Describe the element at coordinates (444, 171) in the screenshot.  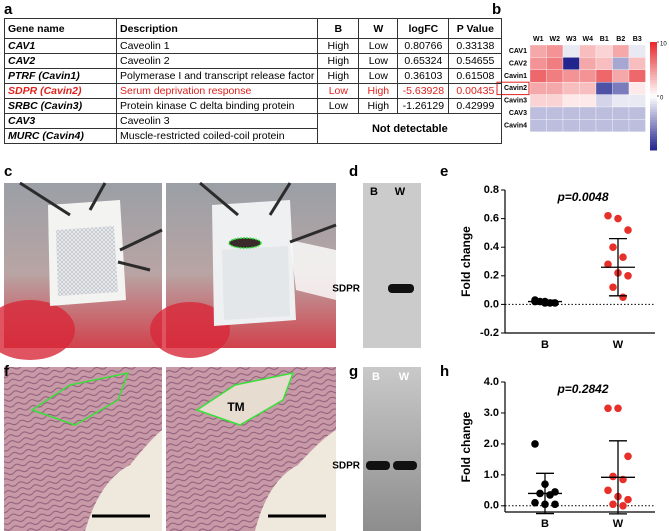
I see `panel-letter: e` at that location.